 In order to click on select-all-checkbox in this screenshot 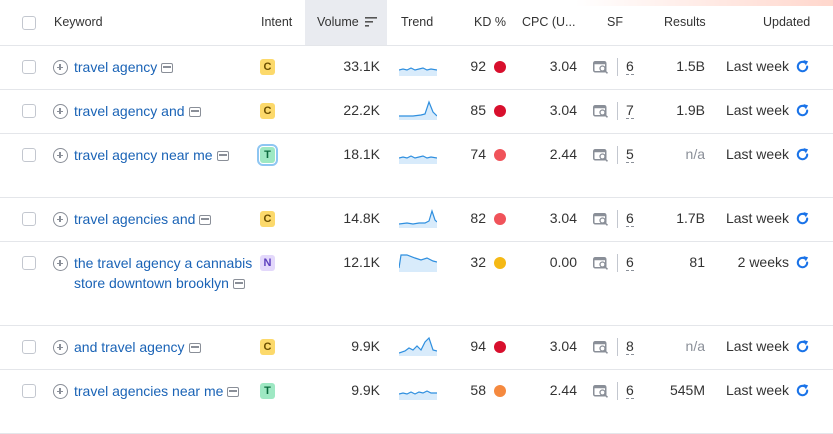, I will do `click(29, 23)`.